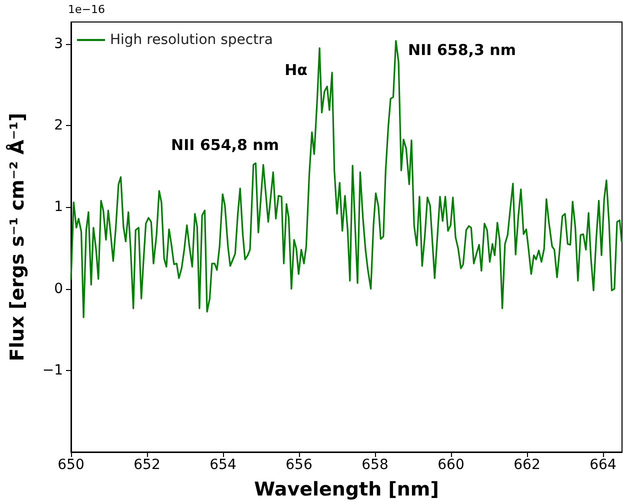 This screenshot has height=504, width=623. Describe the element at coordinates (17, 237) in the screenshot. I see `y-axis-title: Flux [ergs s⁻¹ cm⁻² Å⁻¹]` at that location.